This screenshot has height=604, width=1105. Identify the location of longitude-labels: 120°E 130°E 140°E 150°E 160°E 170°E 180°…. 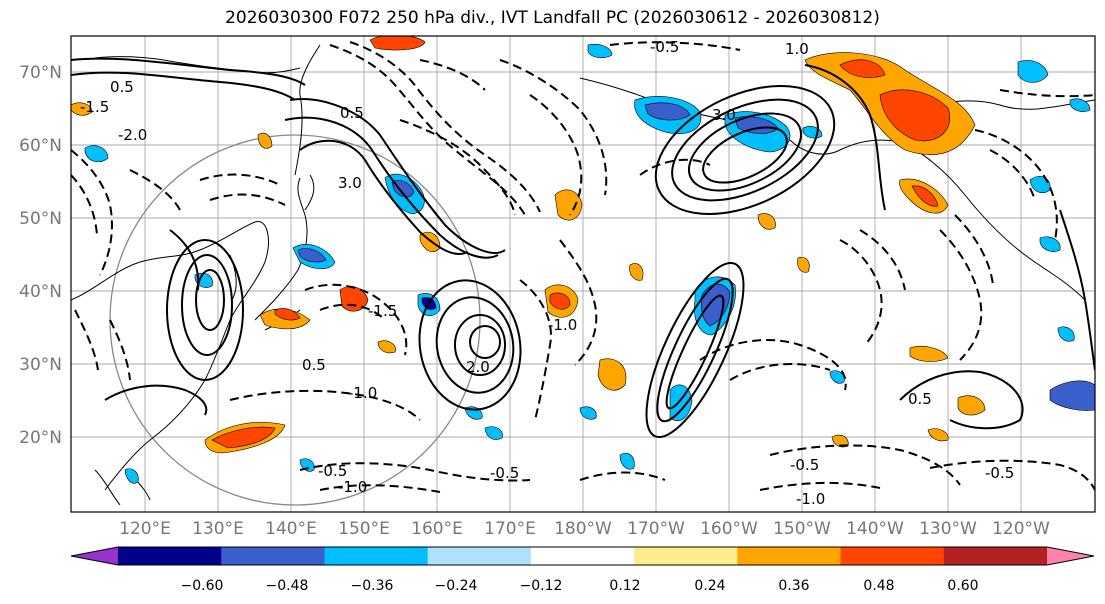
(584, 529).